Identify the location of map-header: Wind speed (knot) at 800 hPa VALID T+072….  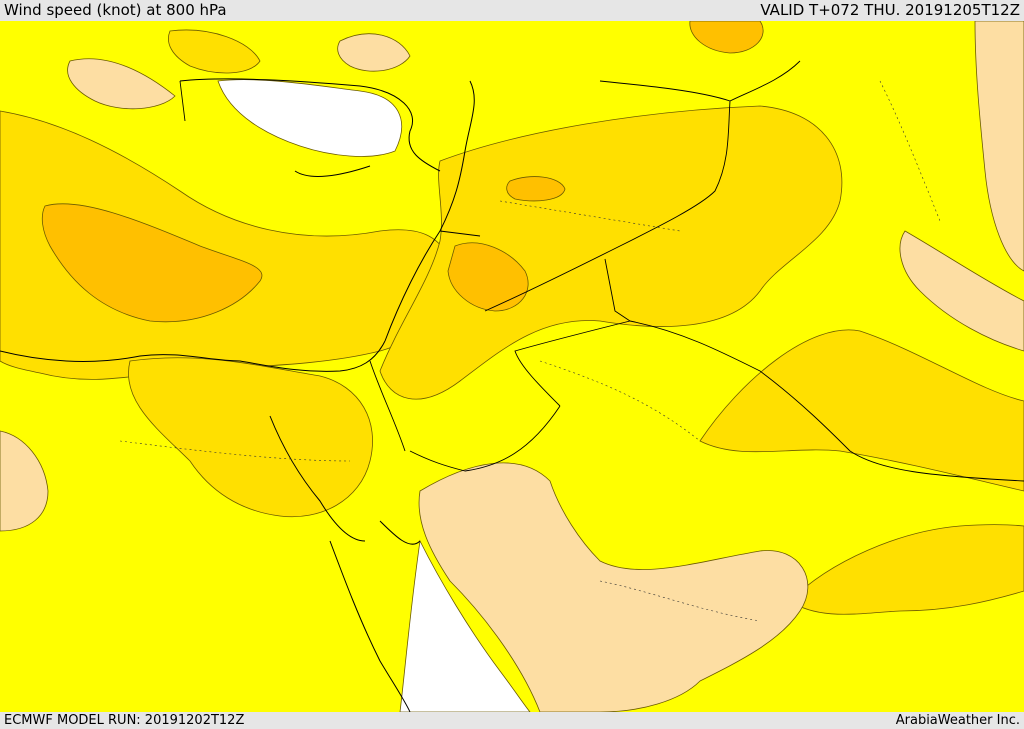
(512, 10).